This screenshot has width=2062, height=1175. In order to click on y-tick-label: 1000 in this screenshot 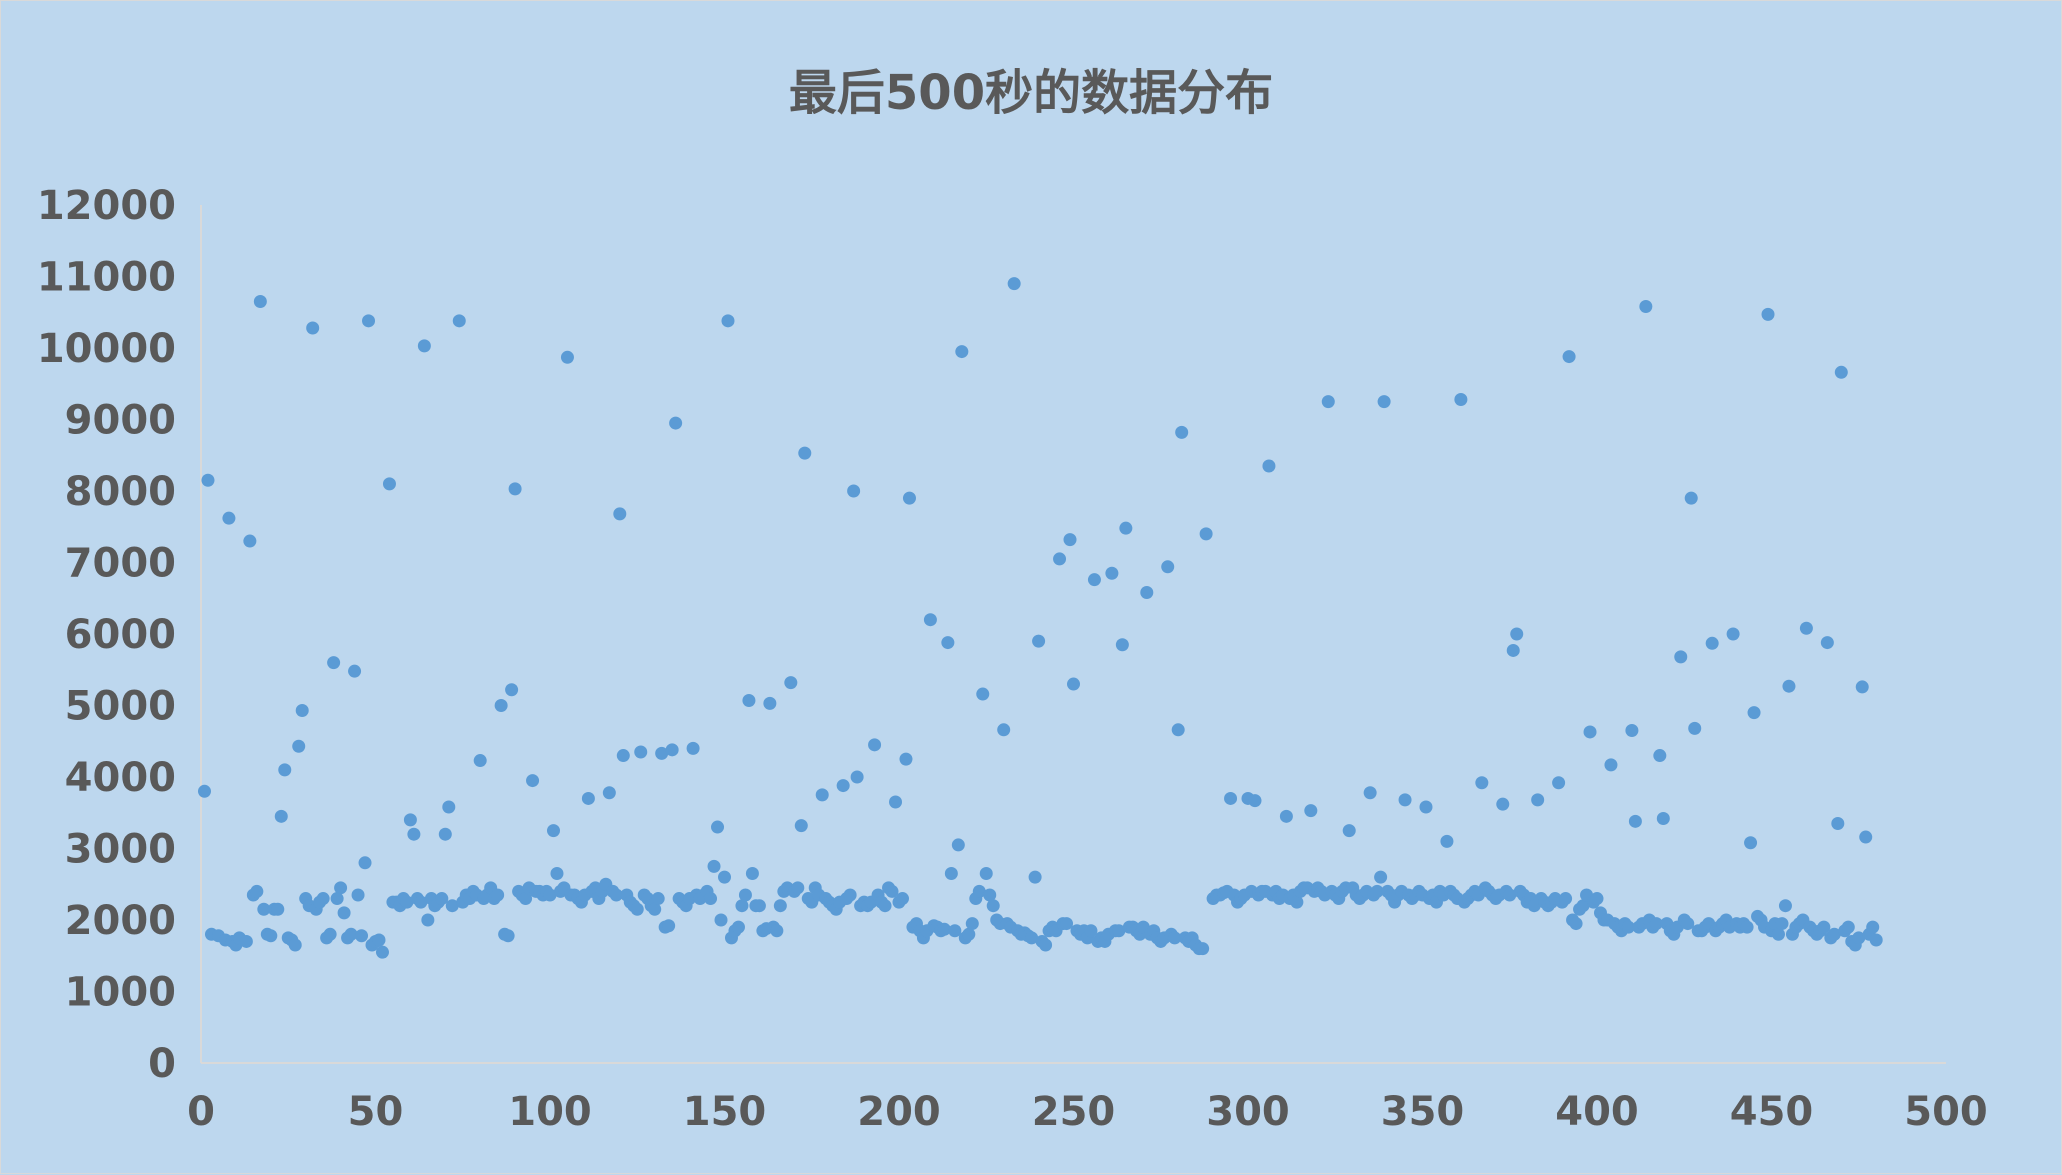, I will do `click(120, 993)`.